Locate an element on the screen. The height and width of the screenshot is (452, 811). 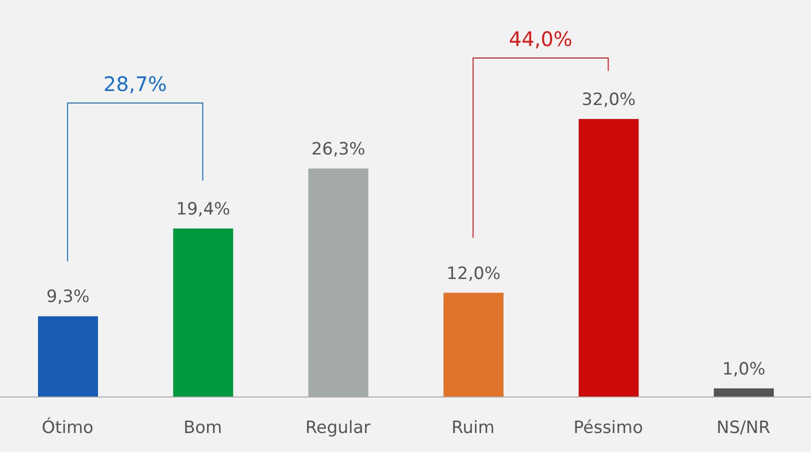
data-label: 9,3% is located at coordinates (68, 297).